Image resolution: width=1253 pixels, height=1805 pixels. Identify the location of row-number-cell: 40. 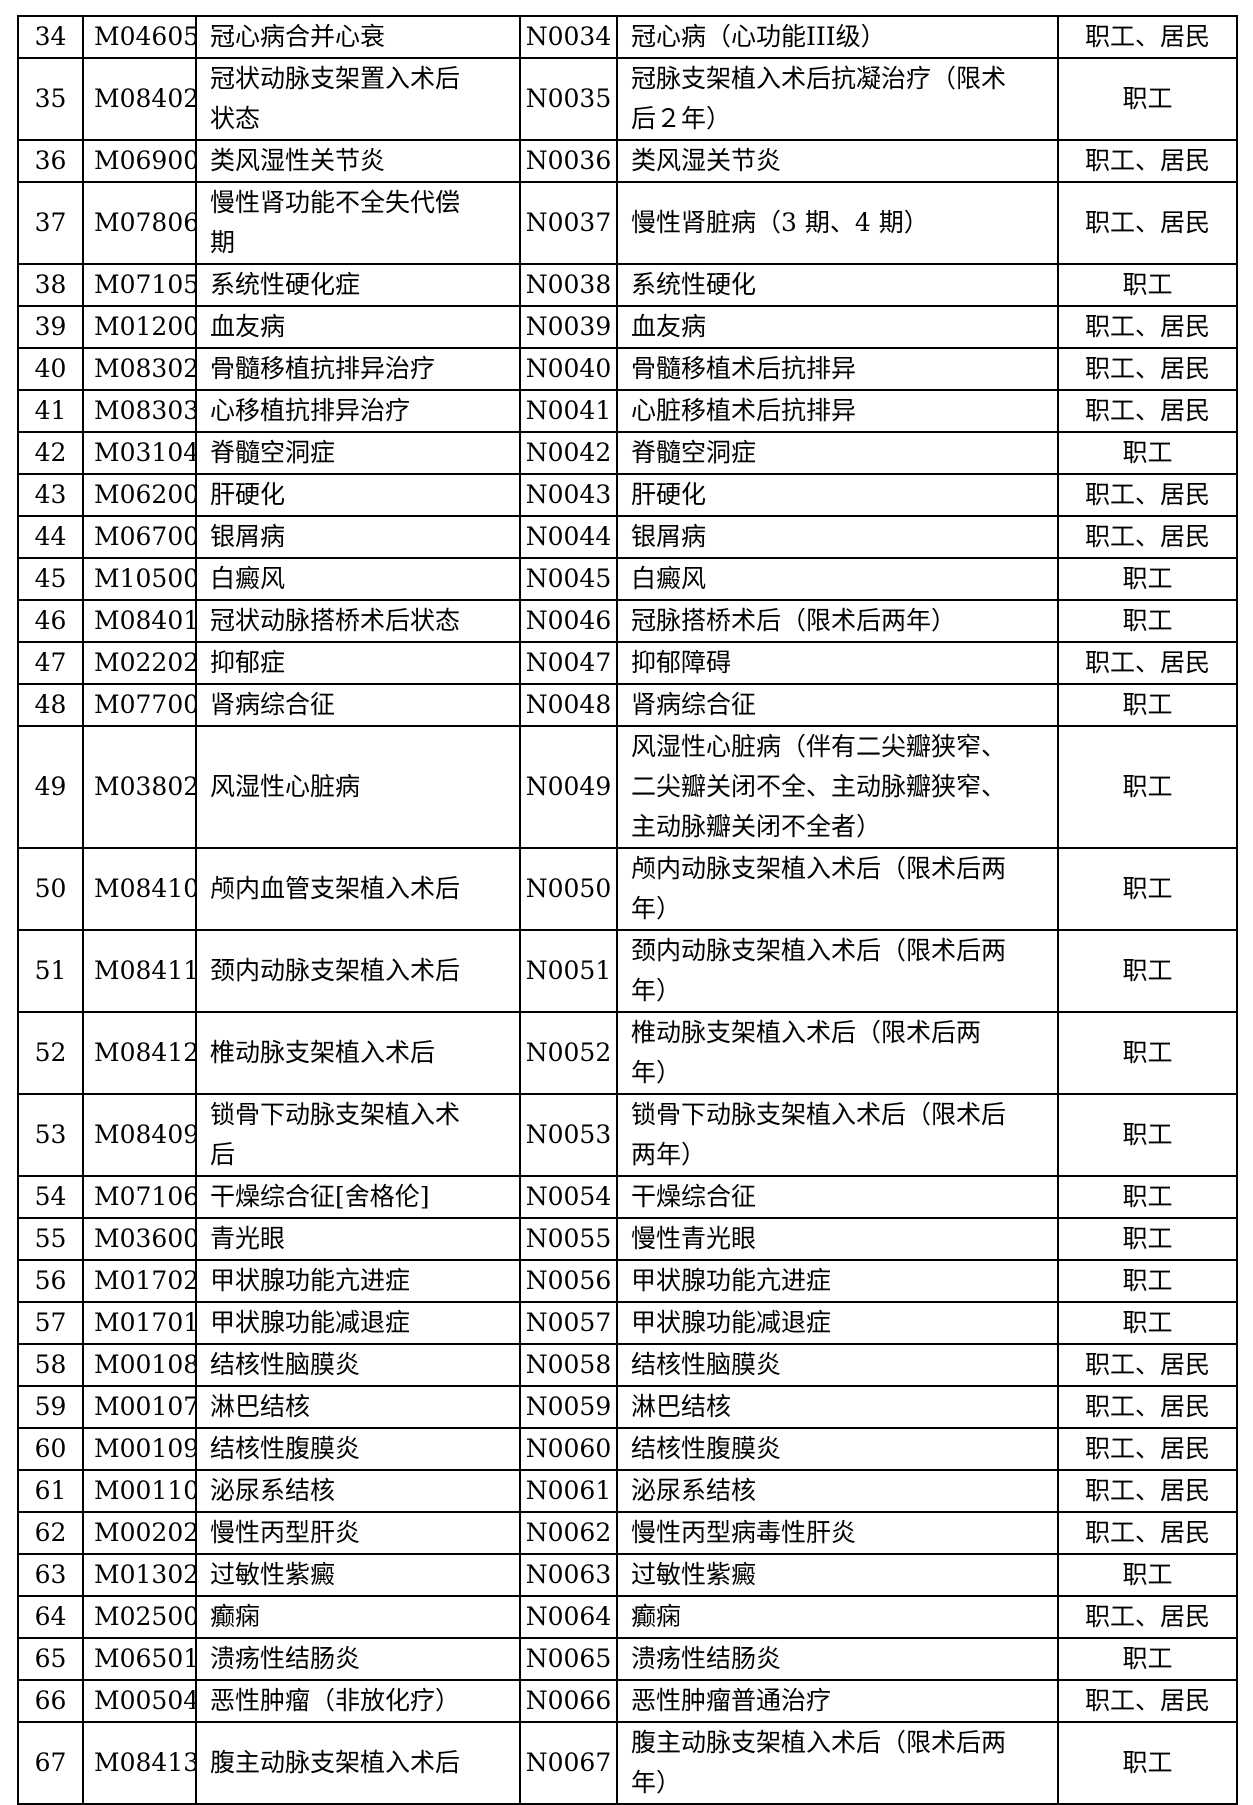
(50, 369).